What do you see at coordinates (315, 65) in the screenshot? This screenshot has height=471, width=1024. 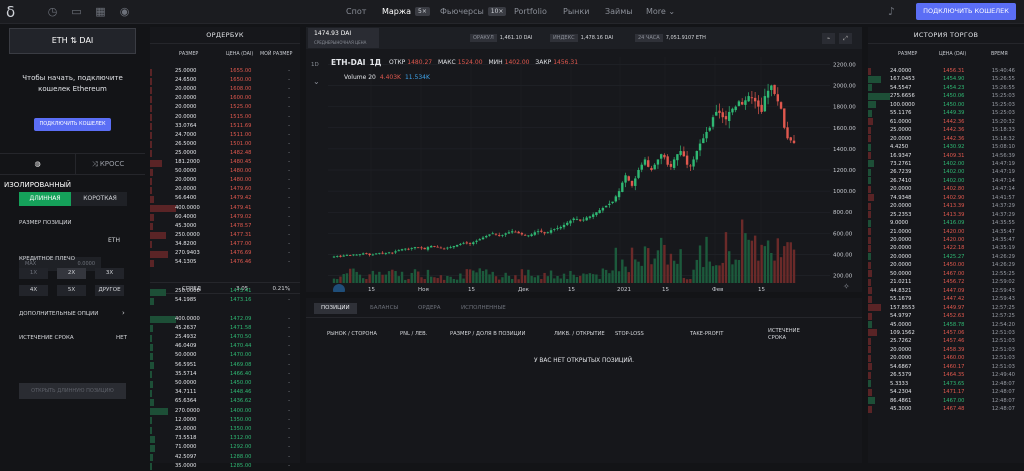 I see `interval-menu: 1D` at bounding box center [315, 65].